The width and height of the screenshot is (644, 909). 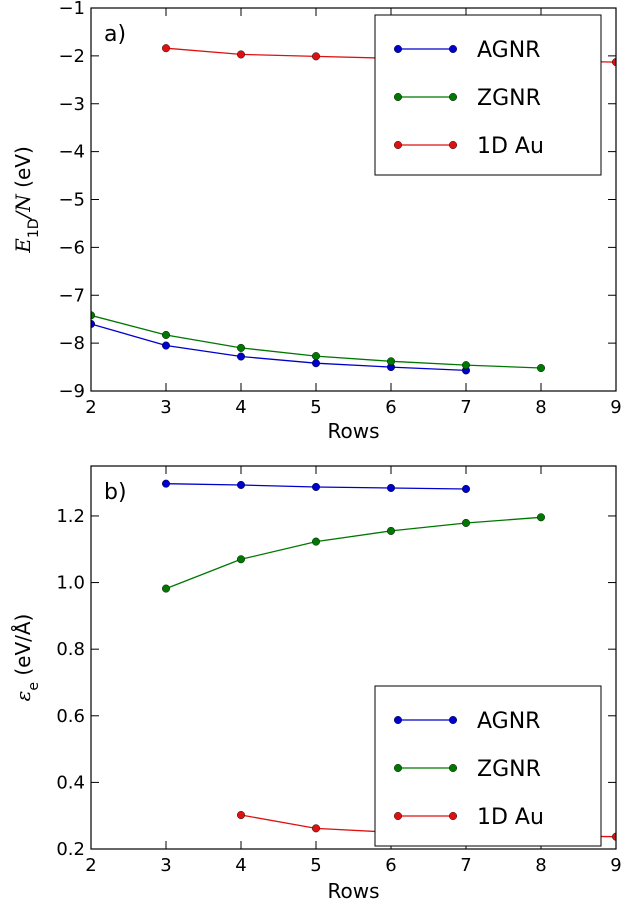 What do you see at coordinates (353, 553) in the screenshot?
I see `series-line-zgnr` at bounding box center [353, 553].